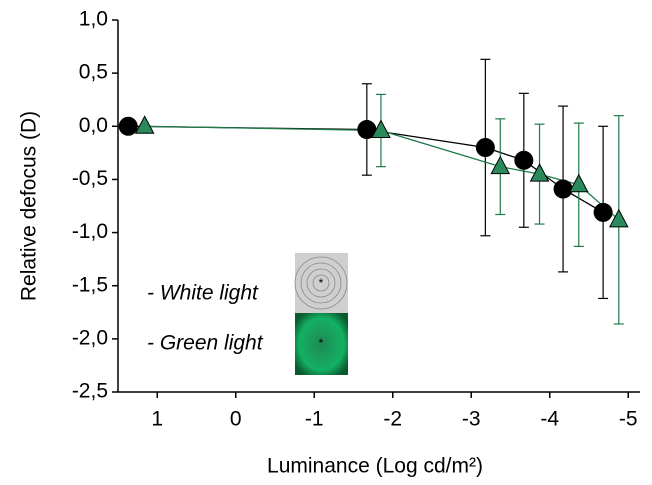 This screenshot has height=485, width=652. I want to click on y-tick-label: 0,5, so click(93, 72).